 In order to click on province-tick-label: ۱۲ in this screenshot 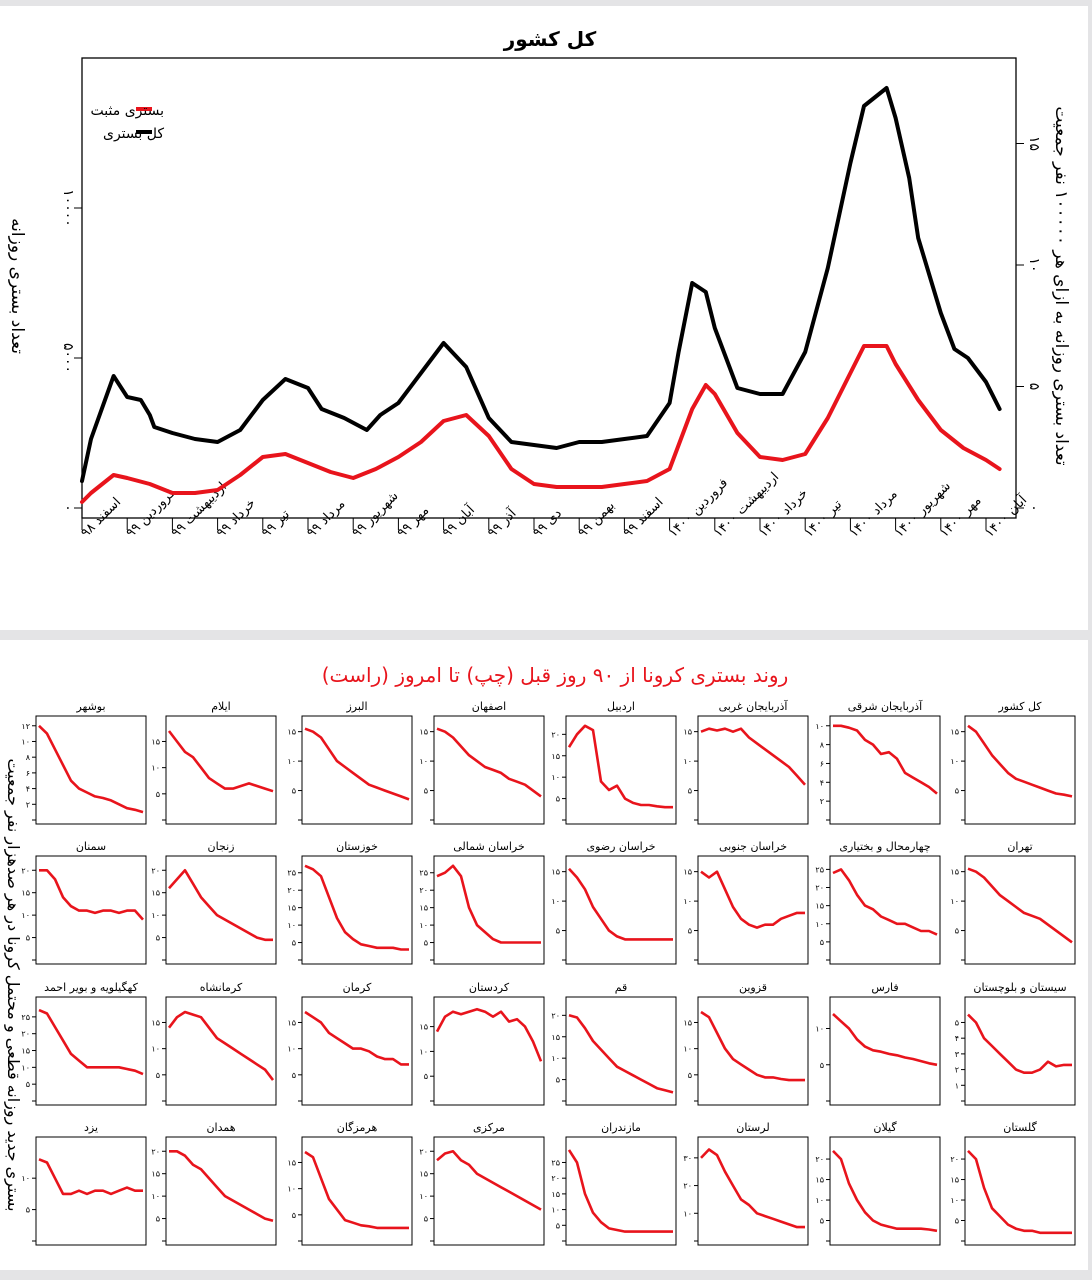, I will do `click(25, 726)`.